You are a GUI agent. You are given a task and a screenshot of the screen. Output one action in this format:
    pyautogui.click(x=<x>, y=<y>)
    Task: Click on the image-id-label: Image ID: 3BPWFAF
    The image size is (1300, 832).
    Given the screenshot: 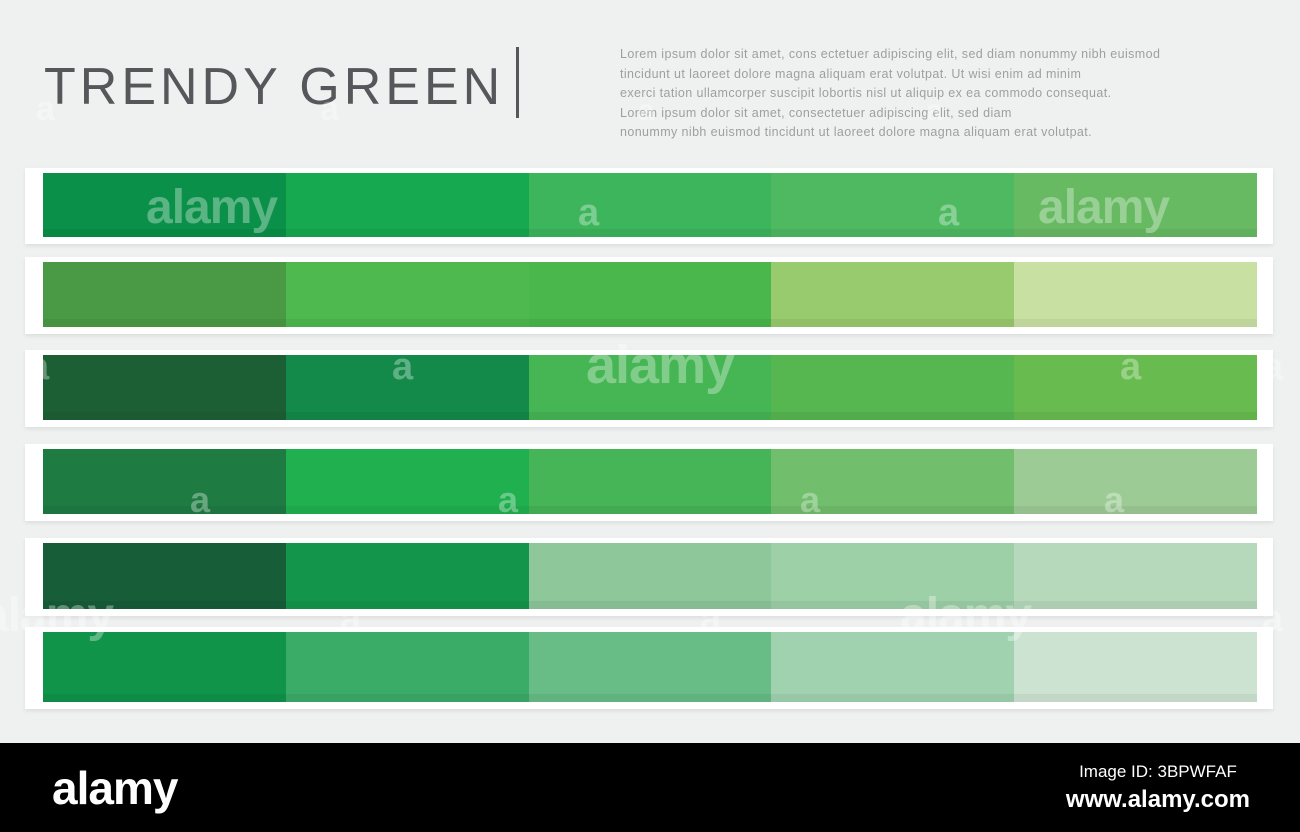 What is the action you would take?
    pyautogui.click(x=1158, y=771)
    